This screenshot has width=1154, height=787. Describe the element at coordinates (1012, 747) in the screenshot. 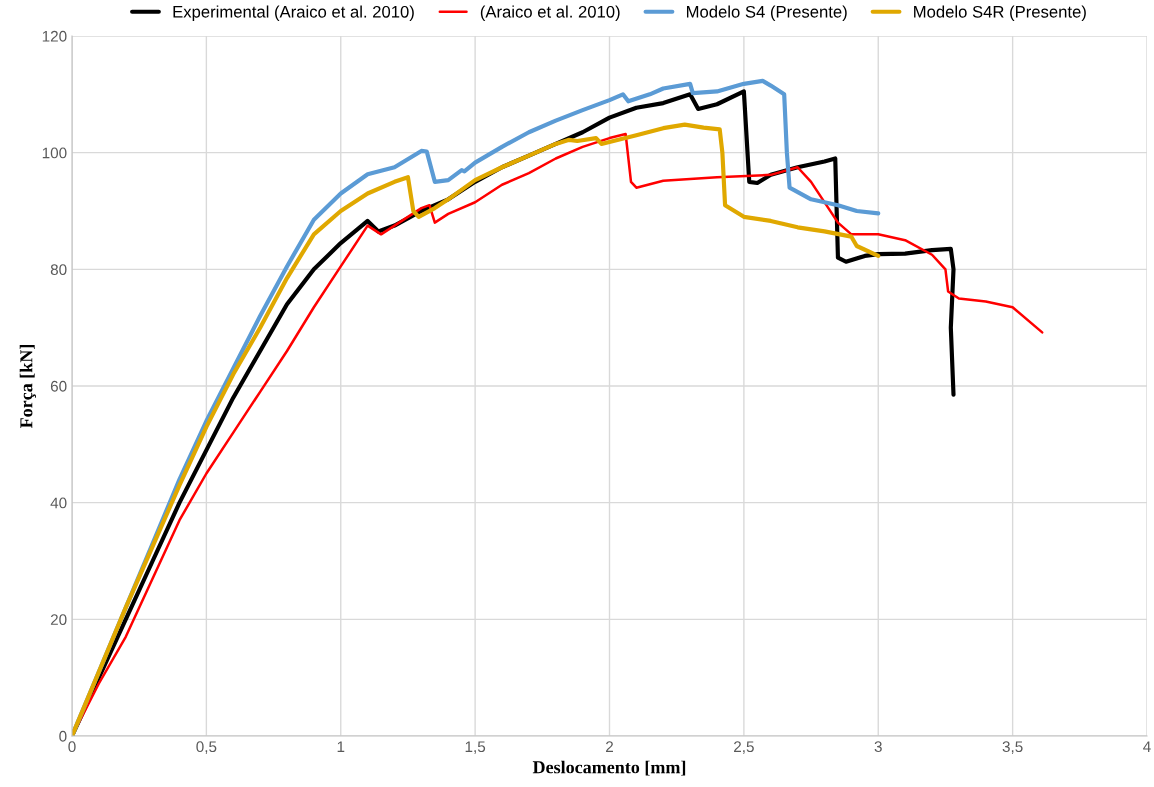

I see `x-tick-label: 3,5` at that location.